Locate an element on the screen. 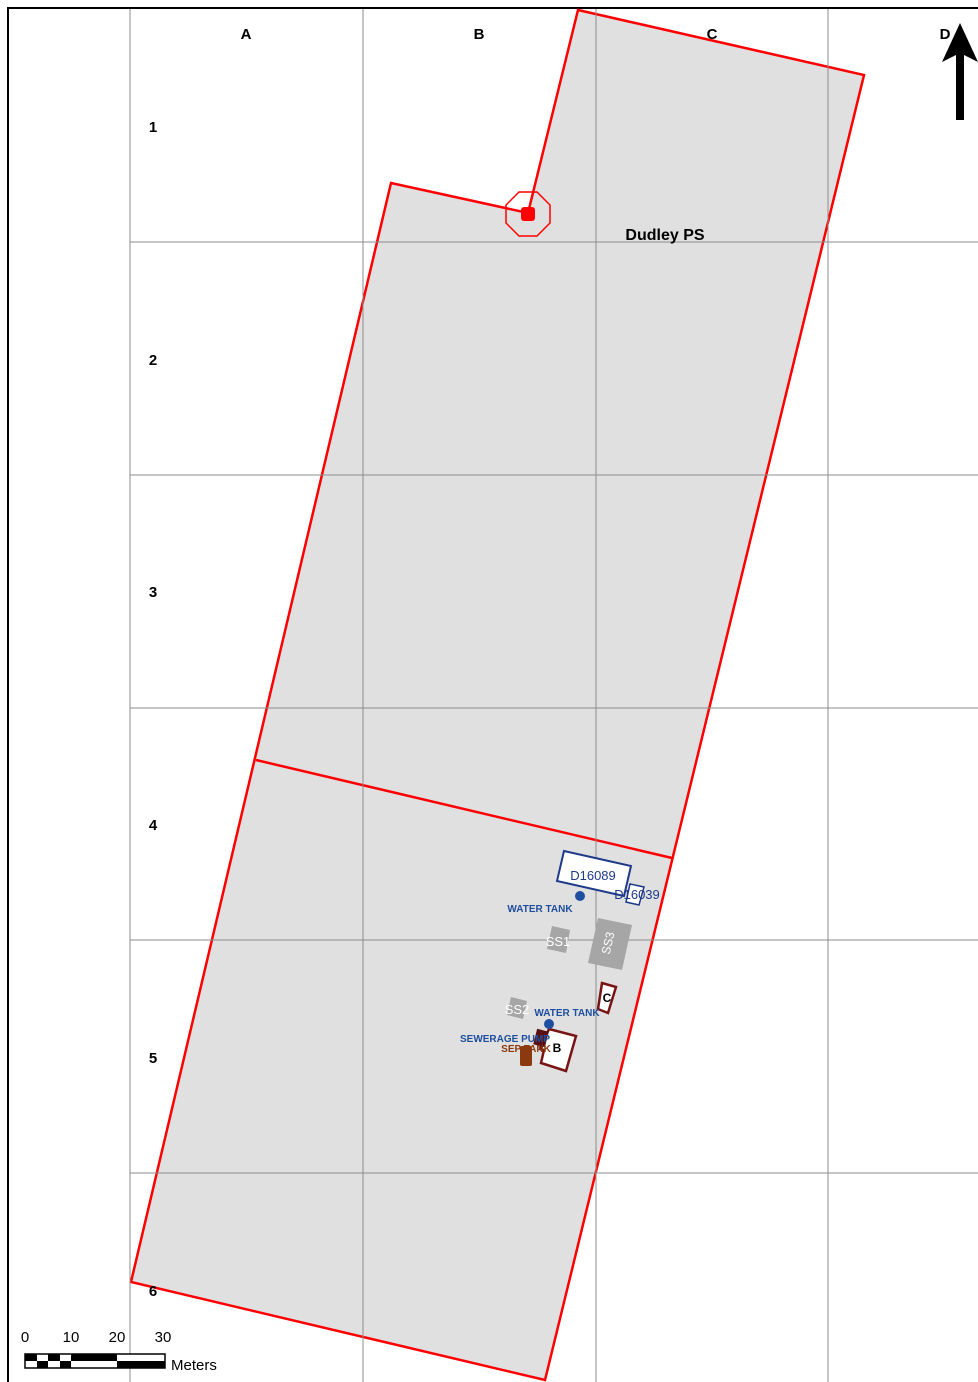 The height and width of the screenshot is (1382, 978). building-c: C is located at coordinates (607, 998).